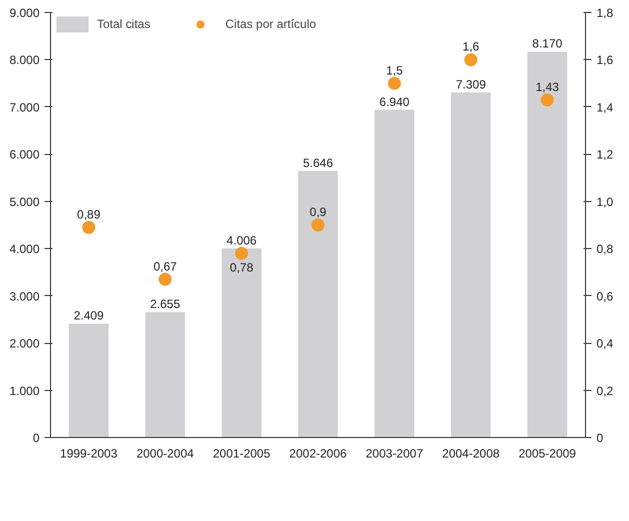 This screenshot has height=521, width=629. What do you see at coordinates (165, 304) in the screenshot?
I see `data-label: 2.655` at bounding box center [165, 304].